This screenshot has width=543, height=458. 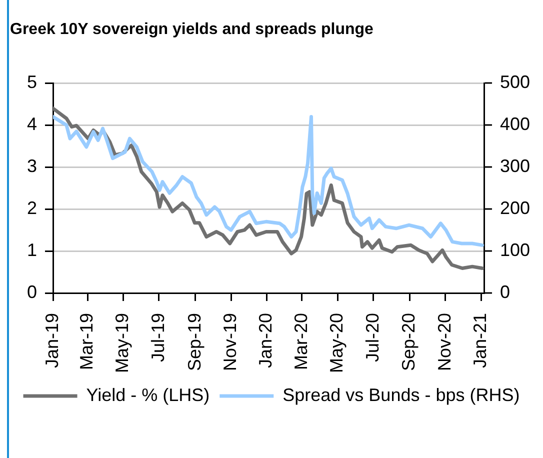 I want to click on x-tick-label: Mar-20, so click(x=300, y=341).